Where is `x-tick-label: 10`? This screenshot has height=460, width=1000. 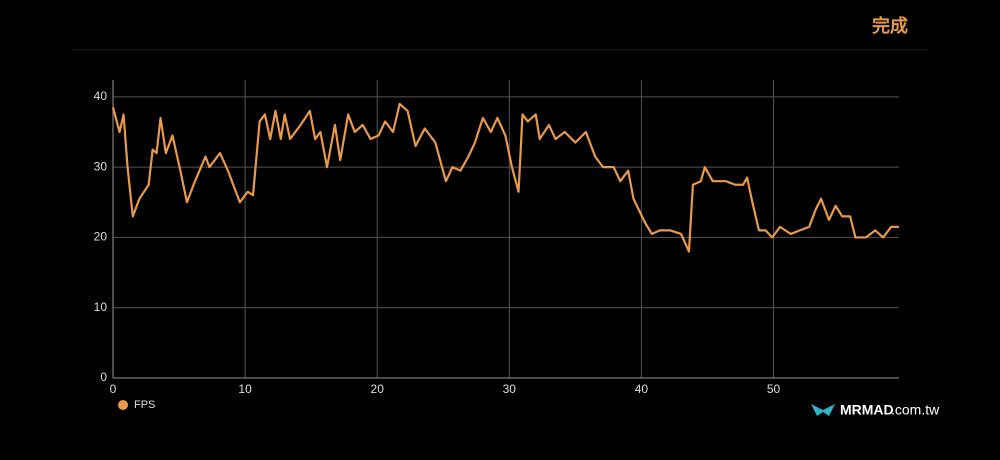 x-tick-label: 10 is located at coordinates (245, 389).